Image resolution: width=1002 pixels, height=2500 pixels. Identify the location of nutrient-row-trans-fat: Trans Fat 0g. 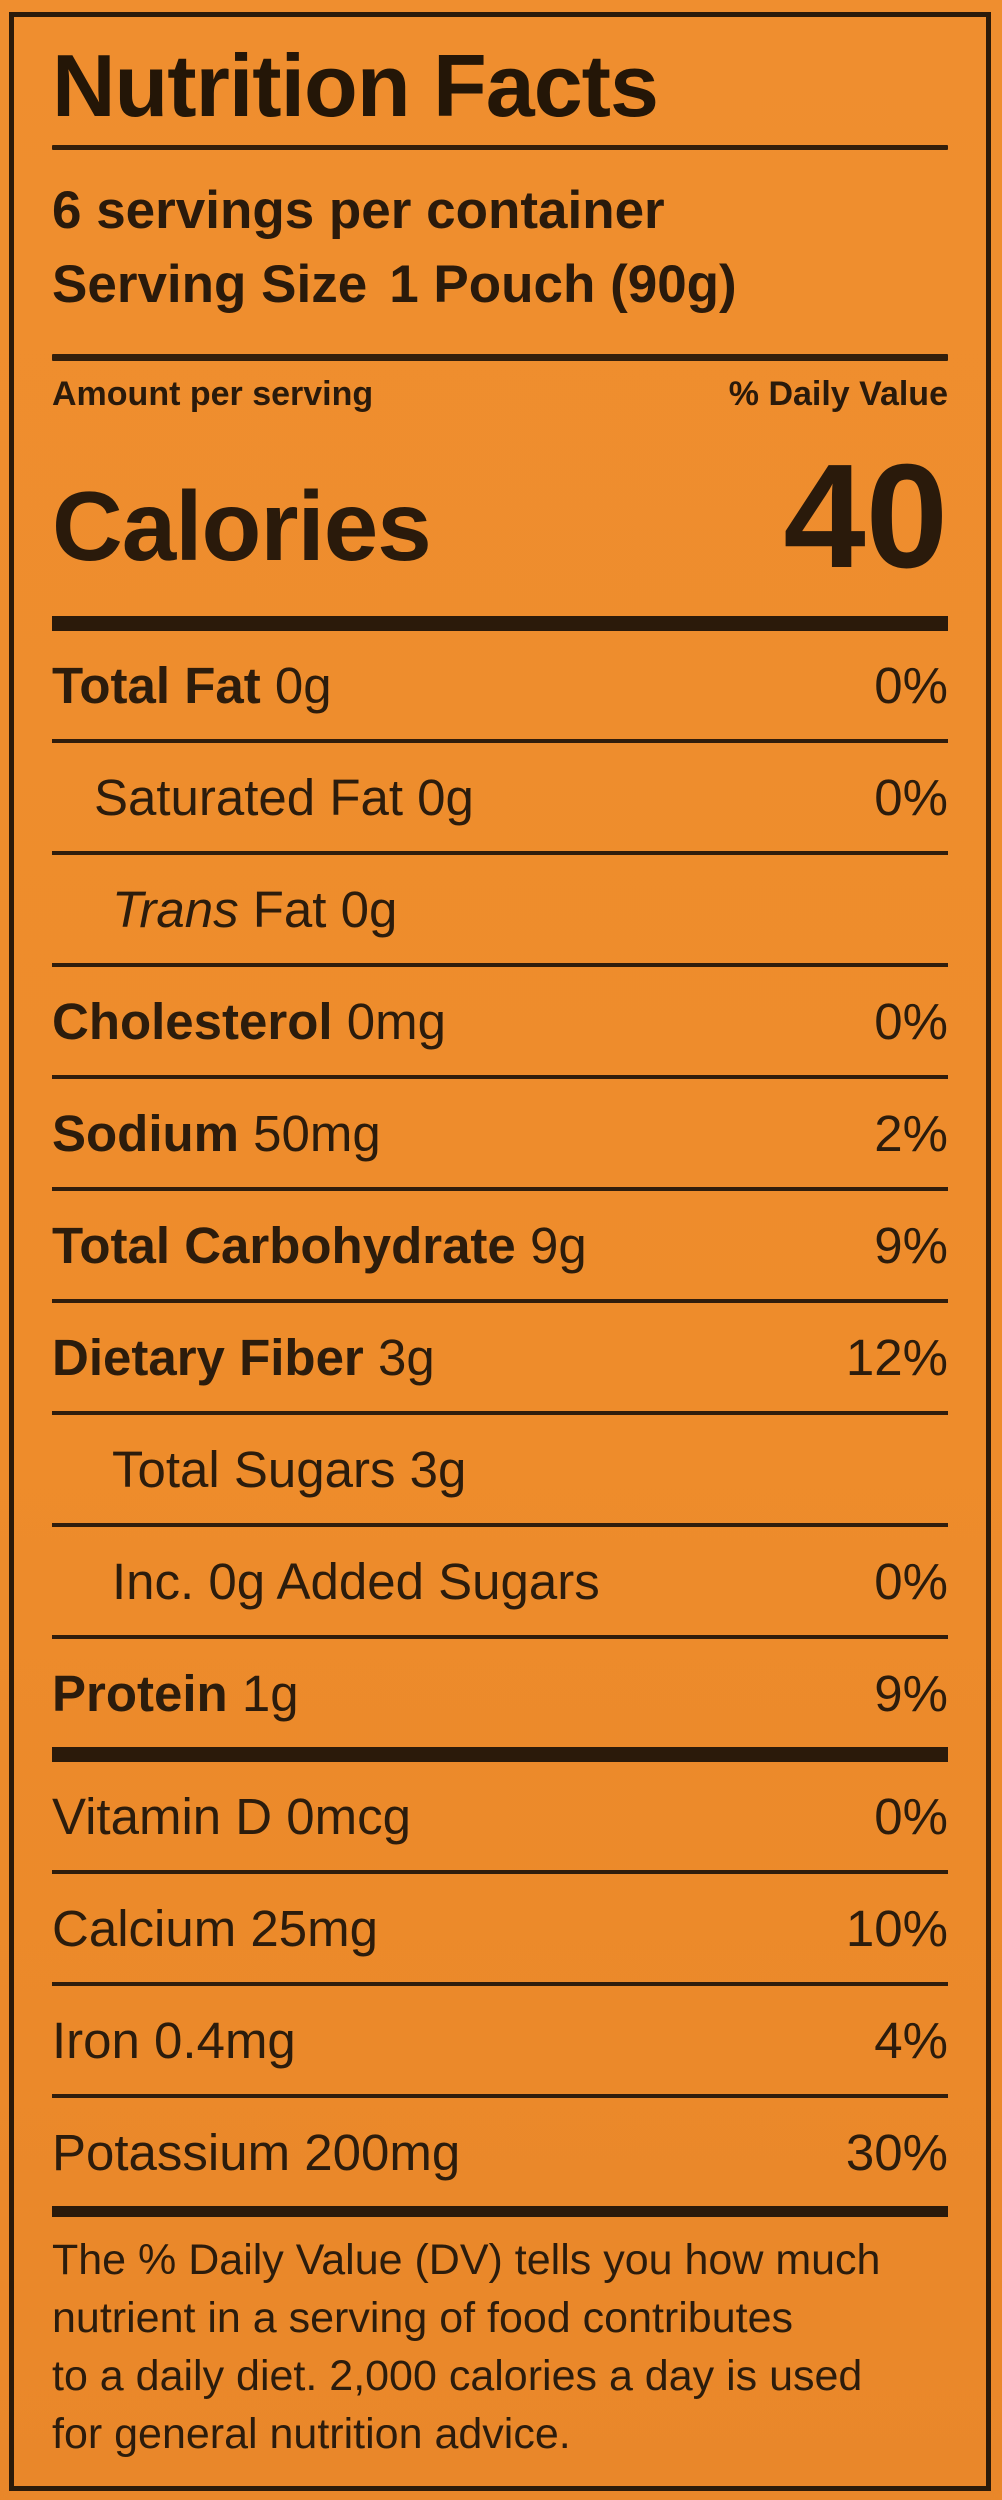
(500, 909).